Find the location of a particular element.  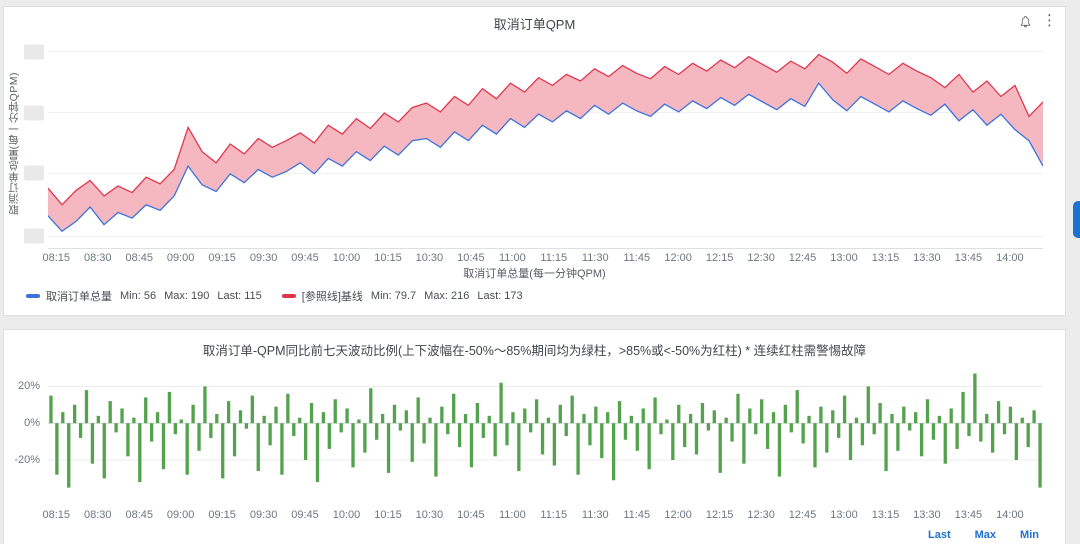

y-axis-label: 取消订单总量(每一分钟QPM) is located at coordinates (13, 144).